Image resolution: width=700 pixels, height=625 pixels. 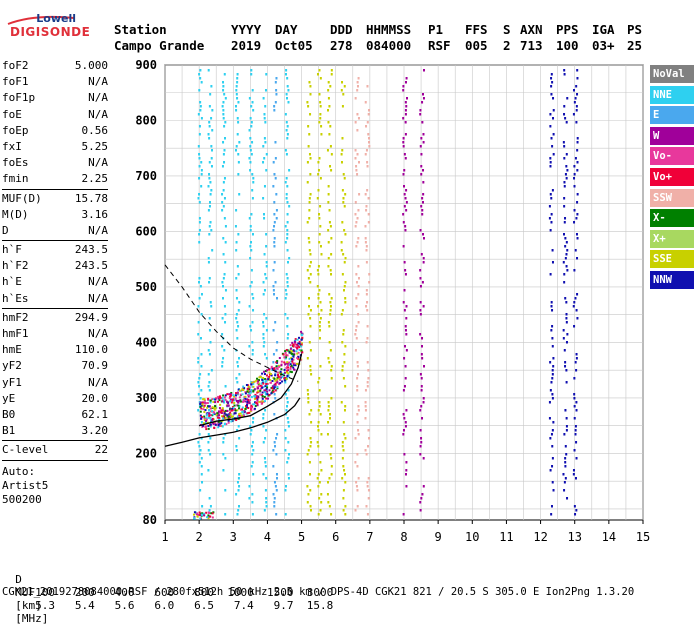 What do you see at coordinates (95, 146) in the screenshot?
I see `param-value: 5.25` at bounding box center [95, 146].